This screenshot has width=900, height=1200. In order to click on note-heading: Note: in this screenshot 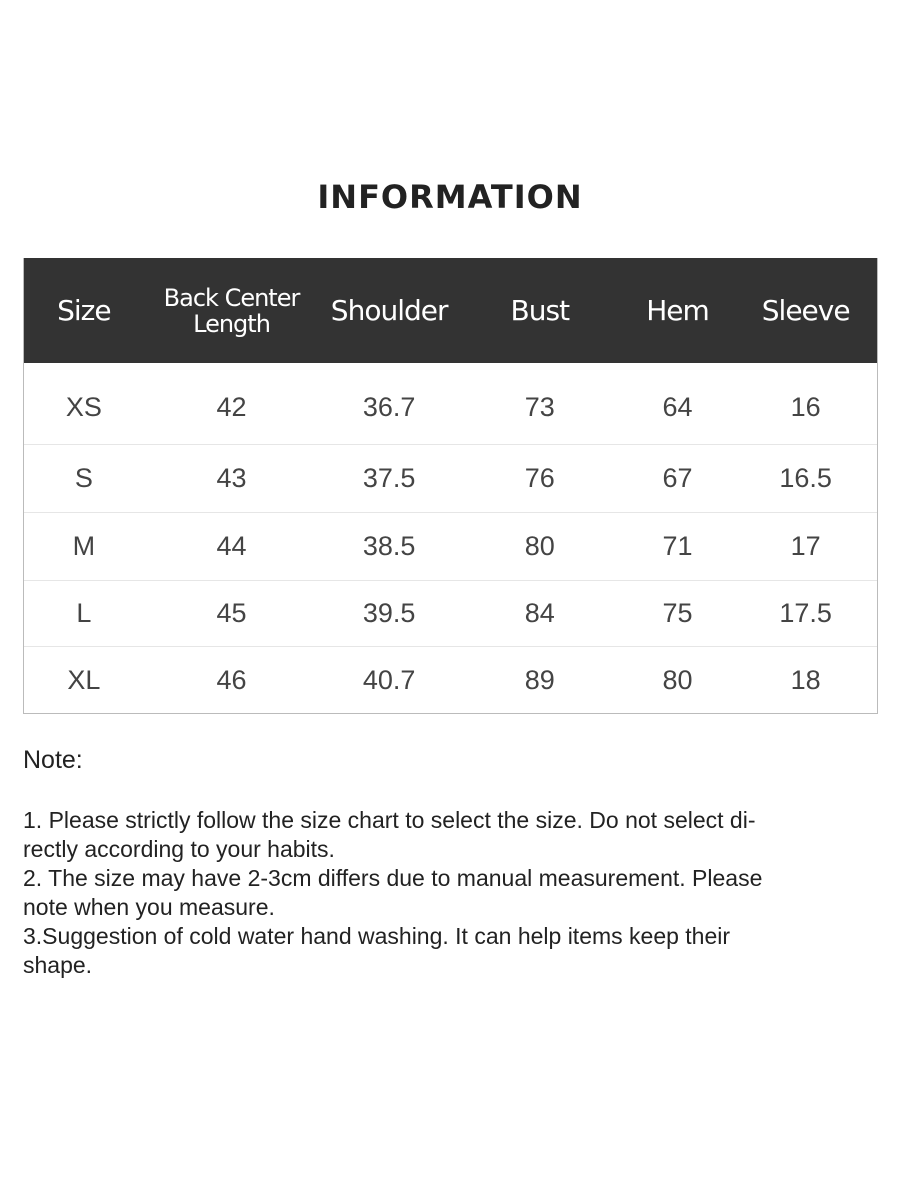, I will do `click(53, 760)`.